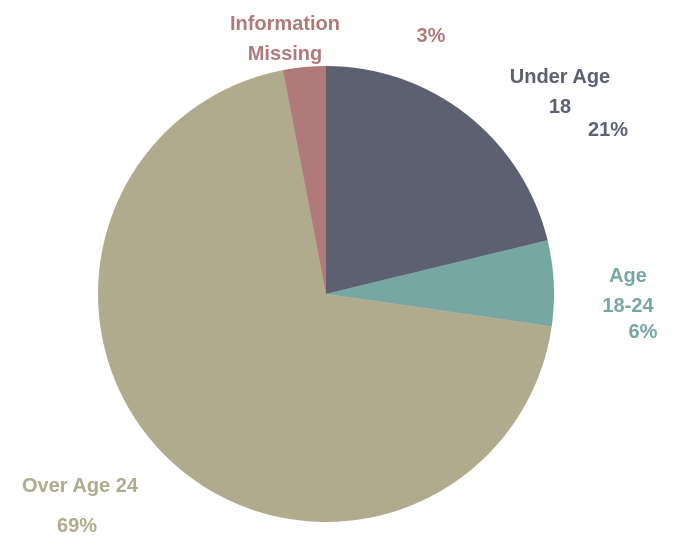  What do you see at coordinates (628, 291) in the screenshot?
I see `slice-label: Age 18-24` at bounding box center [628, 291].